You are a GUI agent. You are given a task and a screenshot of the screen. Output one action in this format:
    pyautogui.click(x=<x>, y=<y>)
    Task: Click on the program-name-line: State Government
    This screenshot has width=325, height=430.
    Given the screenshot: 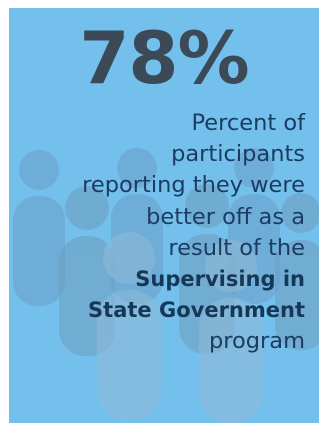 What is the action you would take?
    pyautogui.click(x=157, y=310)
    